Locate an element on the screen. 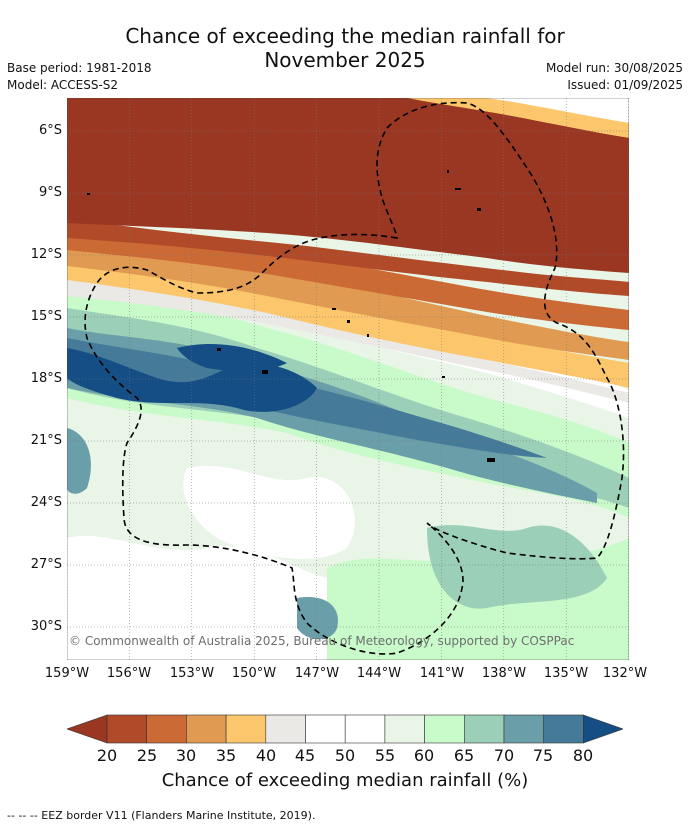 The image size is (690, 827). lat-label-12s: 12°S is located at coordinates (46, 254).